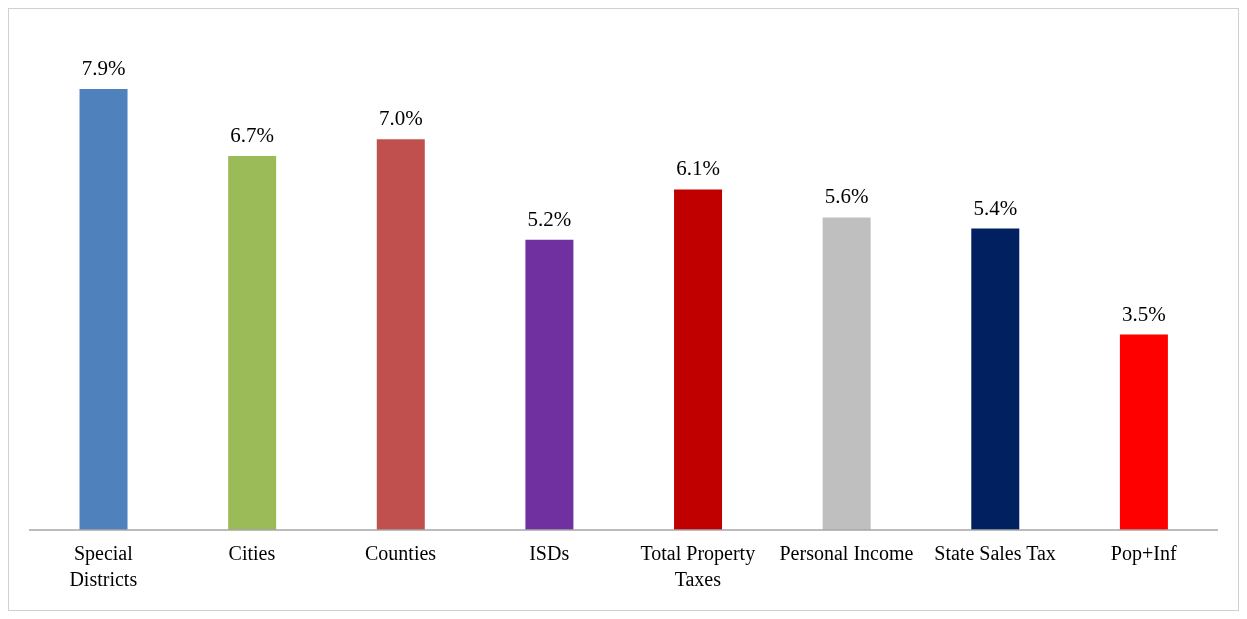 The image size is (1247, 619). What do you see at coordinates (698, 566) in the screenshot?
I see `x-tick-label: Total Property Taxes` at bounding box center [698, 566].